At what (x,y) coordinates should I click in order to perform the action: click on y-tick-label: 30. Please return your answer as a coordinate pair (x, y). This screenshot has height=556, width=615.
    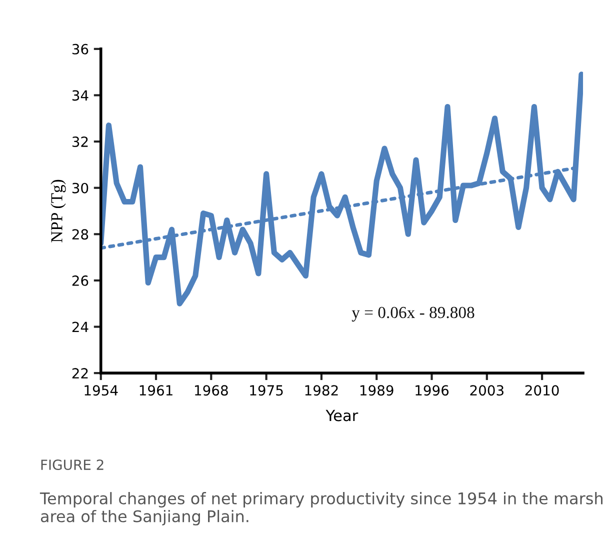
    Looking at the image, I should click on (80, 188).